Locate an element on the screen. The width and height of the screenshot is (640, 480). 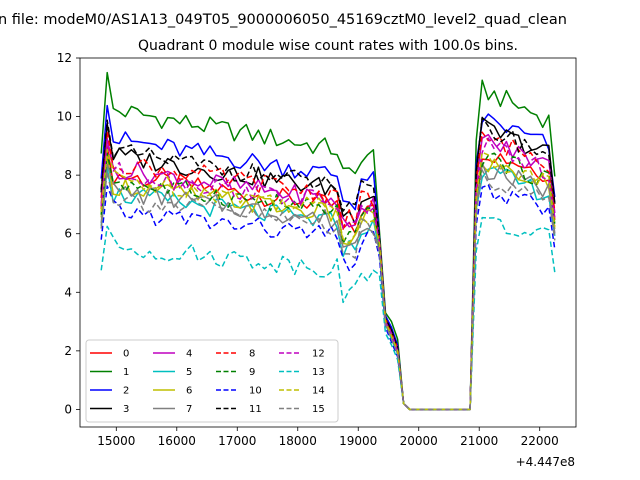
y-axis: 0 2 4 6 8 10 12 is located at coordinates (68, 233).